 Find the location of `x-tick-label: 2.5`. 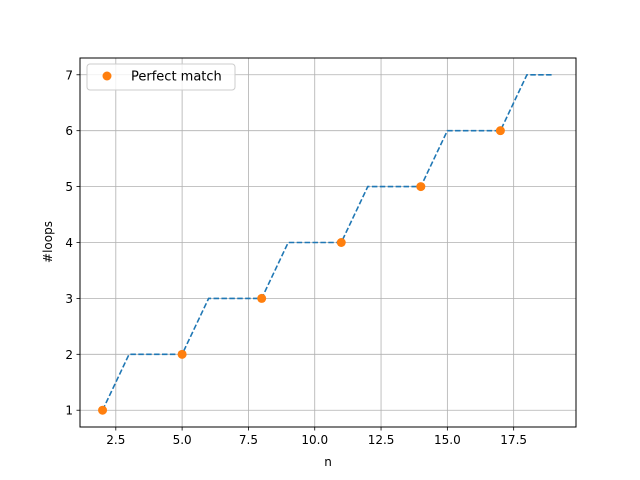

x-tick-label: 2.5 is located at coordinates (115, 440).